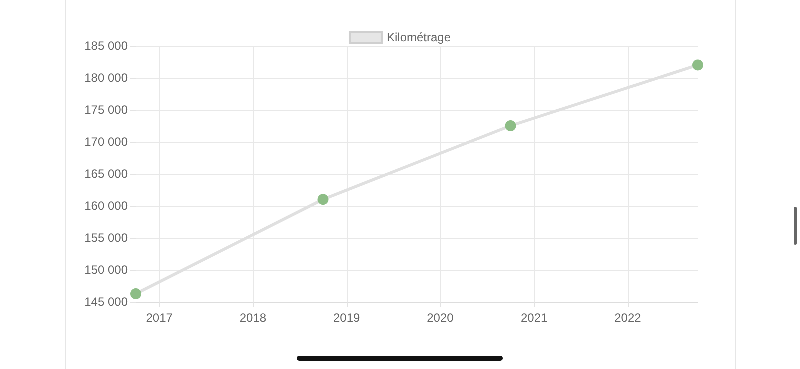 Image resolution: width=800 pixels, height=369 pixels. What do you see at coordinates (419, 37) in the screenshot?
I see `legend-label: Kilométrage` at bounding box center [419, 37].